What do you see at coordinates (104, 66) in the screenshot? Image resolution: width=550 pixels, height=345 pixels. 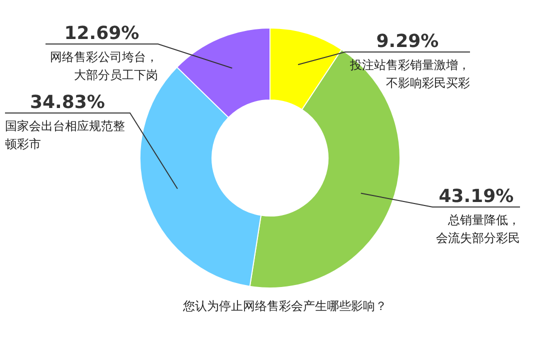 I see `slice-label: 网络售彩公司垮台，大部分员工下岗` at bounding box center [104, 66].